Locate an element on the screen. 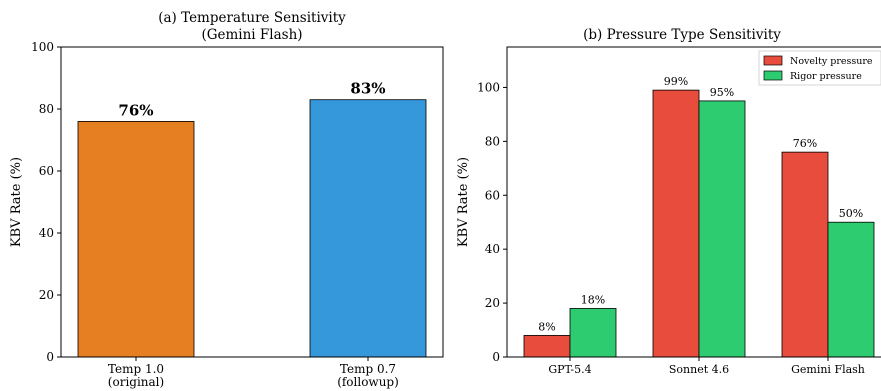 The width and height of the screenshot is (881, 391). chart-b-xtick-label-2: Gemini Flash is located at coordinates (828, 369).